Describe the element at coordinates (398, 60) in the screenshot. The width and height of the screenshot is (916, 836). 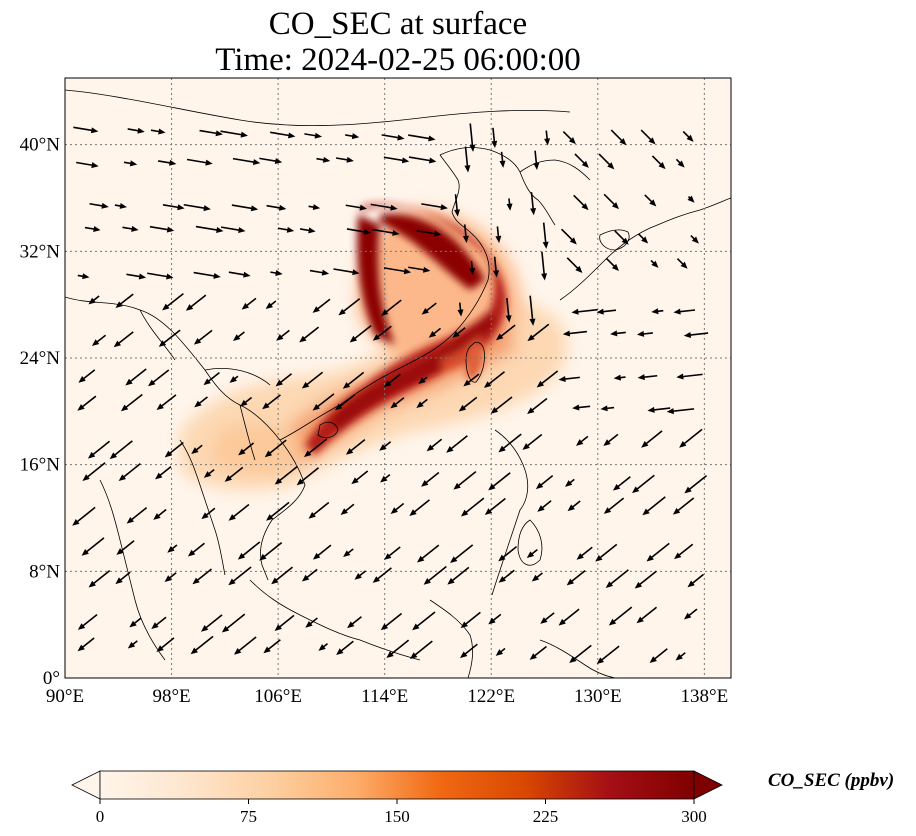
I see `map-title-line2: Time: 2024-02-25 06:00:00` at that location.